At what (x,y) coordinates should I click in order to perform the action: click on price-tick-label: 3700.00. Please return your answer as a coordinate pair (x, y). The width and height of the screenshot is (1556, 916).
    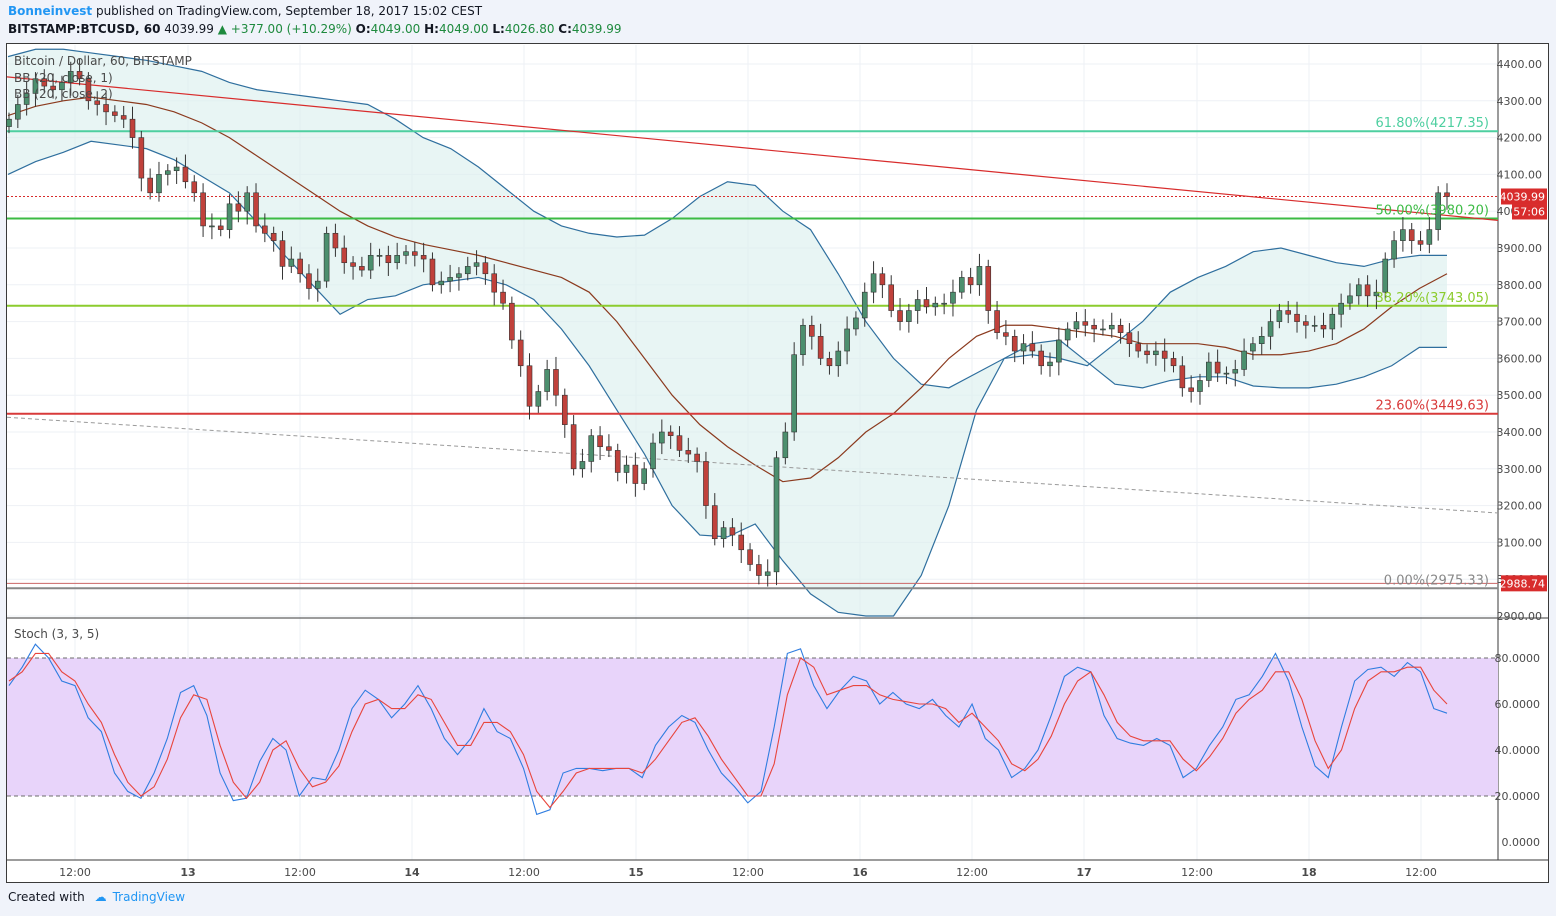
    Looking at the image, I should click on (1520, 322).